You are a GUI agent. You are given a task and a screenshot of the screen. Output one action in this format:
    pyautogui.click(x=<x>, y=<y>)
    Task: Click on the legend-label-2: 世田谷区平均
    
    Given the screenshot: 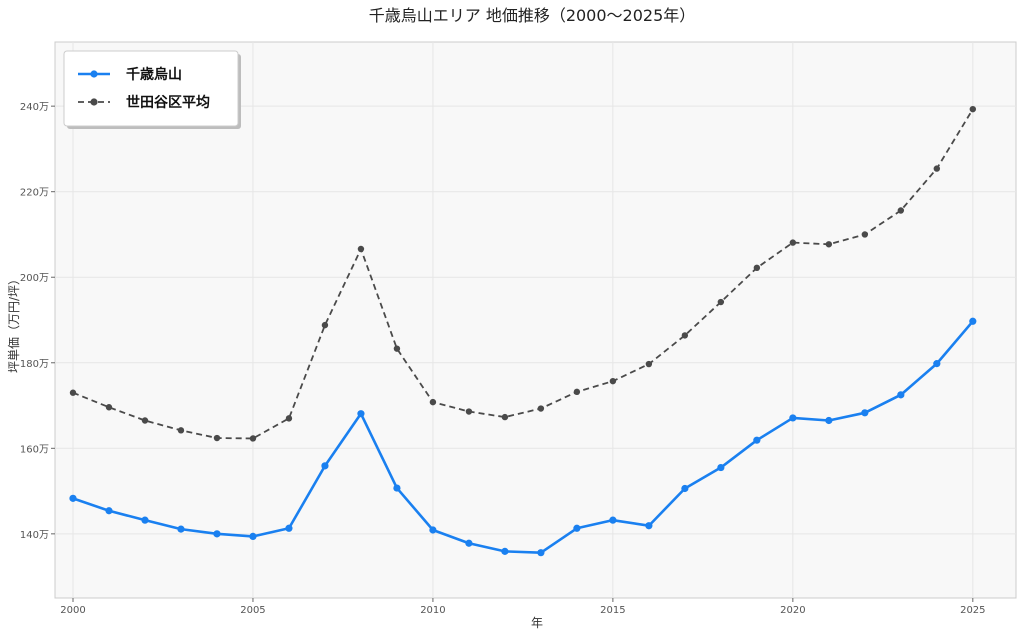 What is the action you would take?
    pyautogui.click(x=168, y=102)
    